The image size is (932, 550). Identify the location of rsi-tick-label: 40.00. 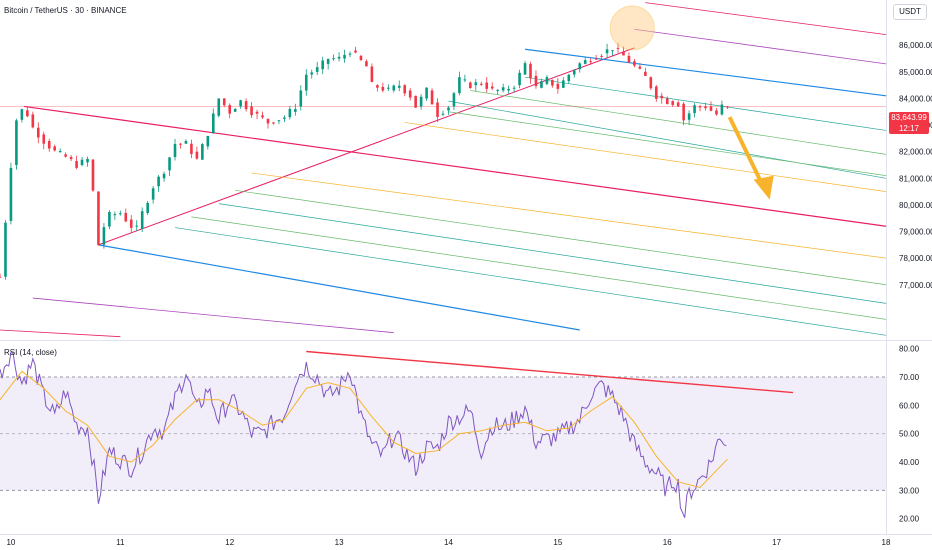
(909, 462).